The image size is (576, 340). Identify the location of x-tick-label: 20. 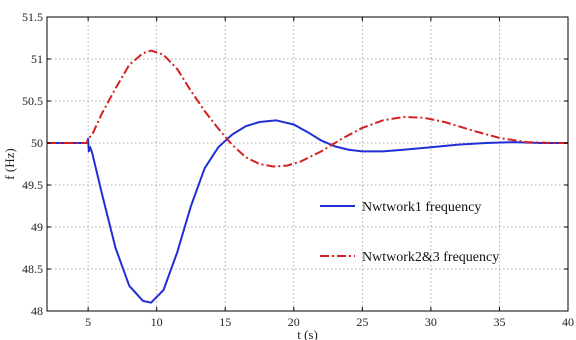
(294, 322).